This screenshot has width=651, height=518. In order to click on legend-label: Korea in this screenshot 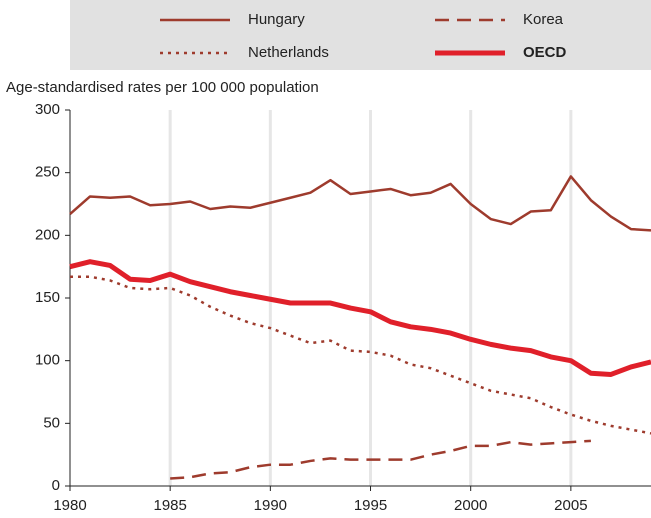, I will do `click(543, 19)`.